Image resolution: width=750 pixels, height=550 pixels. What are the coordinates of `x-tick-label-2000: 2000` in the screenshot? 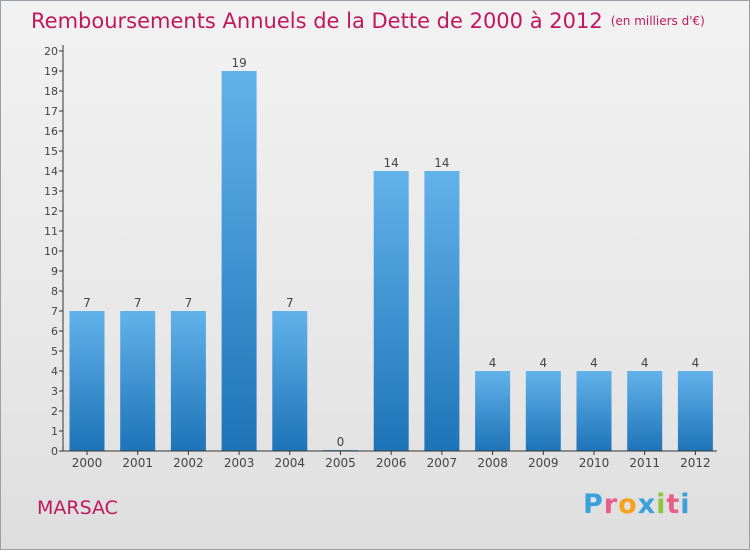 It's located at (87, 463).